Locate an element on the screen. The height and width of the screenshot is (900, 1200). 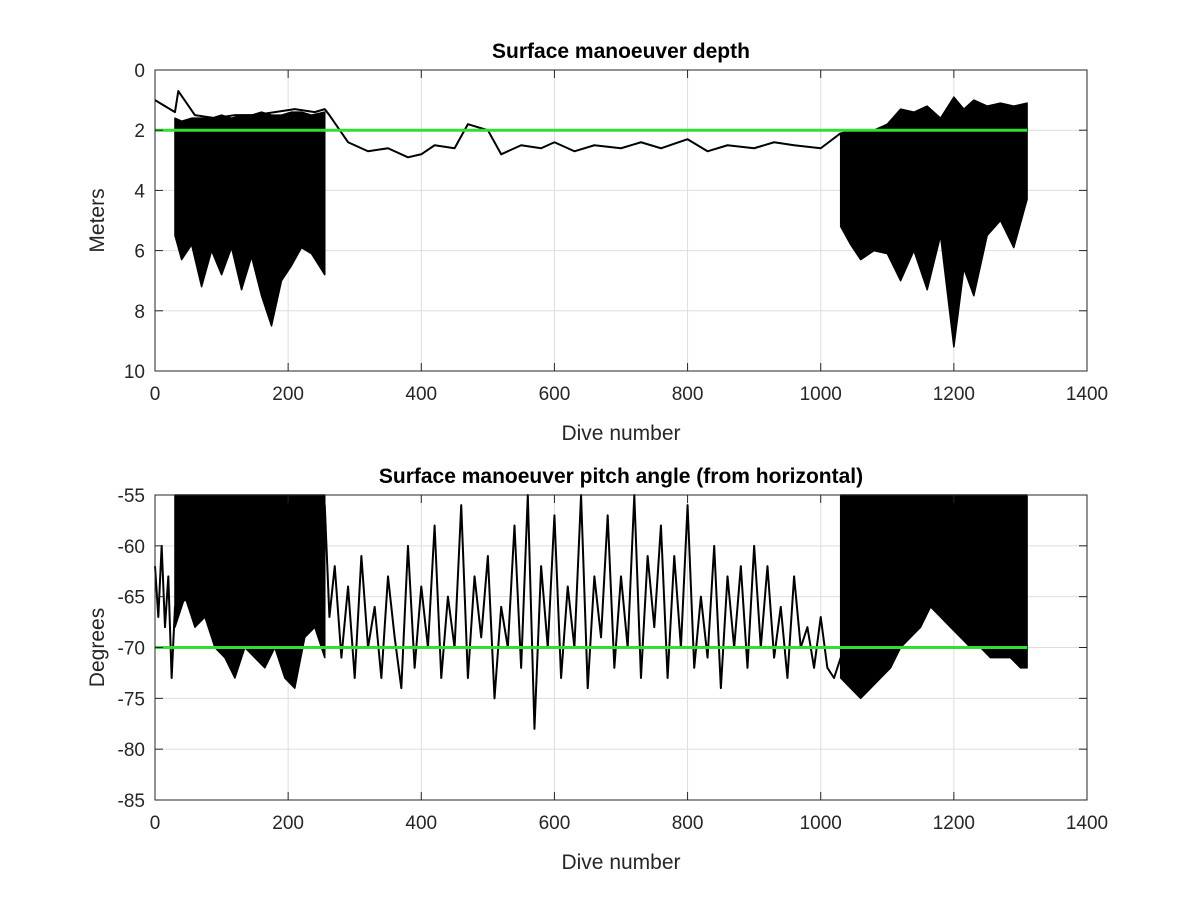
depth-y-tick-label: 8 is located at coordinates (139, 312).